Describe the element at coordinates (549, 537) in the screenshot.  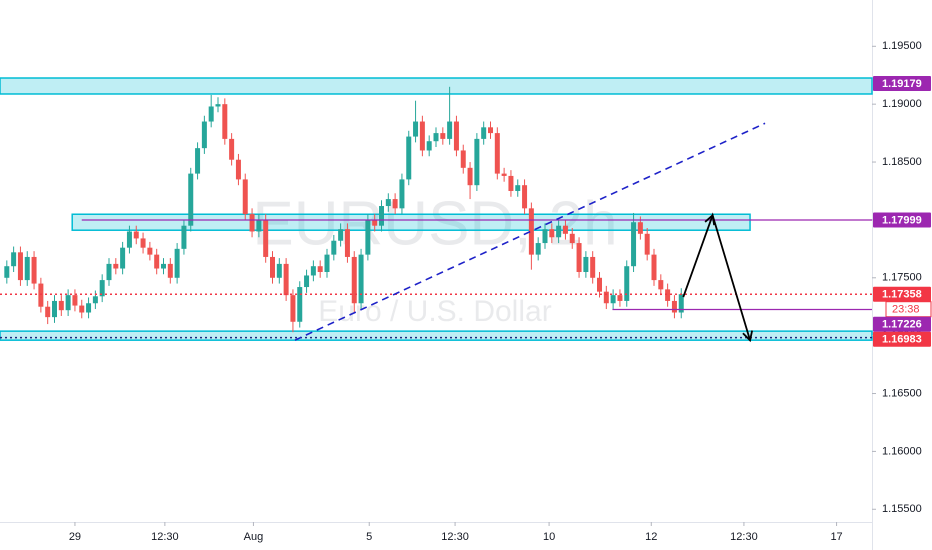
I see `x-tick-label: 10` at that location.